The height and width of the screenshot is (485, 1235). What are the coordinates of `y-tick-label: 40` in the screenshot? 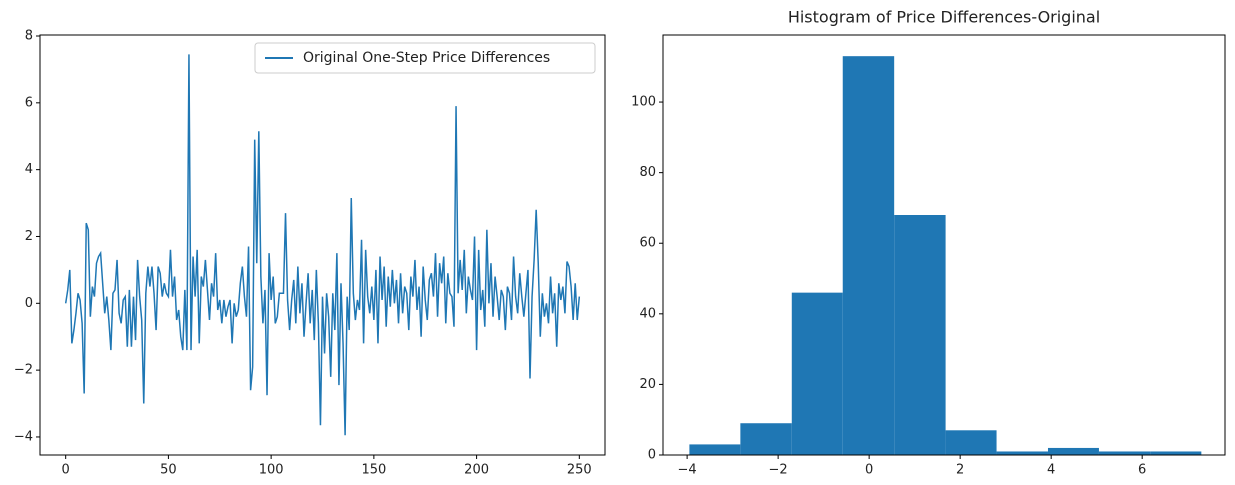 It's located at (647, 313).